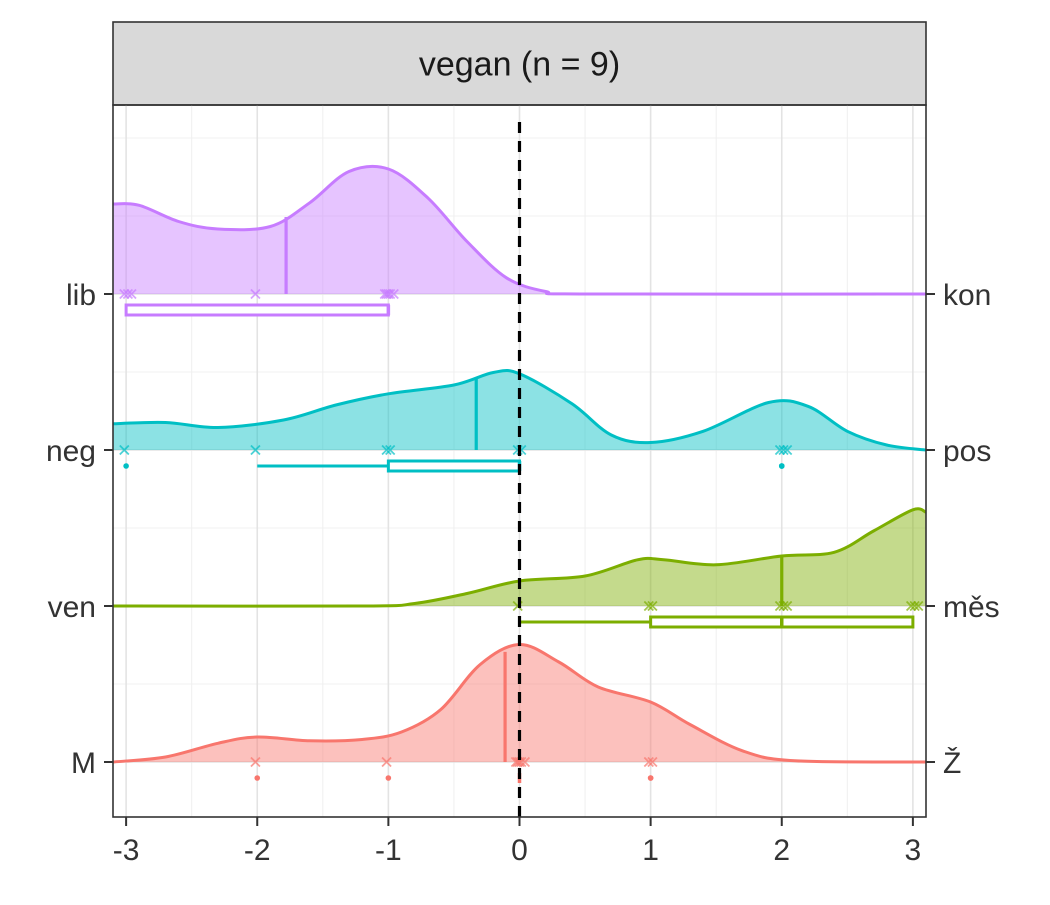 The image size is (1050, 905). I want to click on density-curve-m, so click(519, 703).